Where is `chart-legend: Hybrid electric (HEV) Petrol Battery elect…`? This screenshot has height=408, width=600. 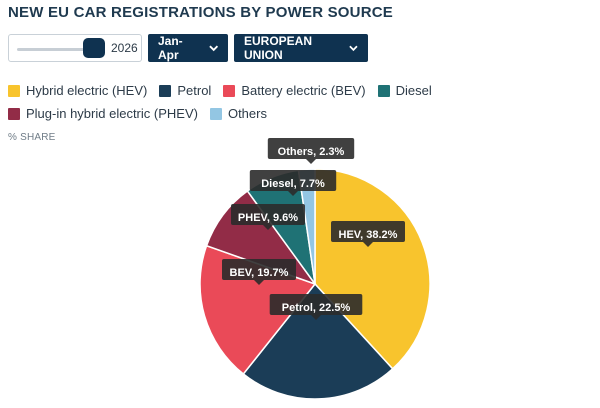
chart-legend: Hybrid electric (HEV) Petrol Battery elect… is located at coordinates (303, 102).